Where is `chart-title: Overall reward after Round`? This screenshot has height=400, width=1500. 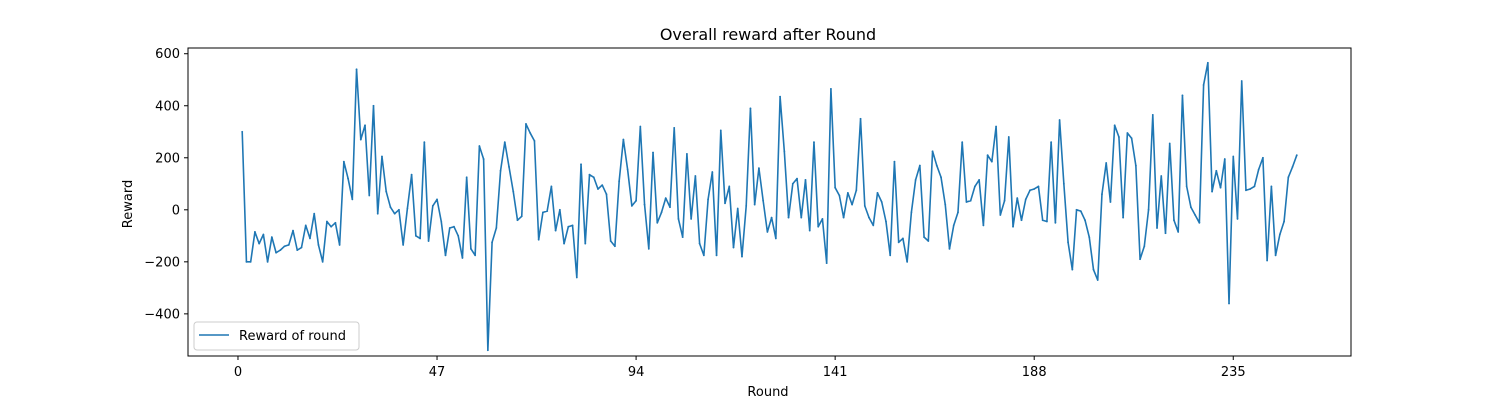 chart-title: Overall reward after Round is located at coordinates (768, 34).